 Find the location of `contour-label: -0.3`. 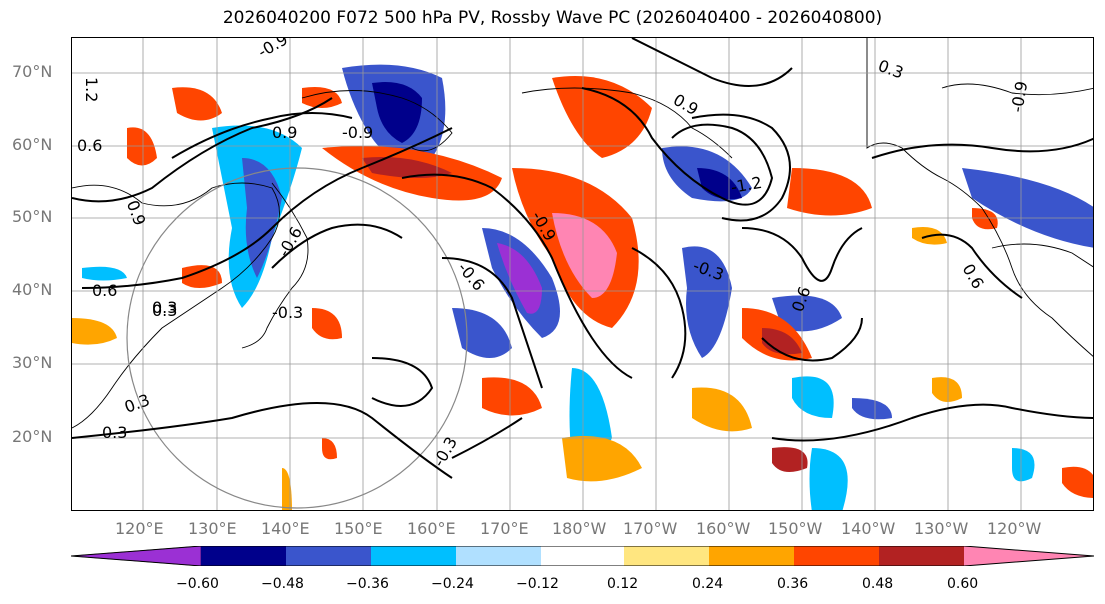

contour-label: -0.3 is located at coordinates (287, 312).